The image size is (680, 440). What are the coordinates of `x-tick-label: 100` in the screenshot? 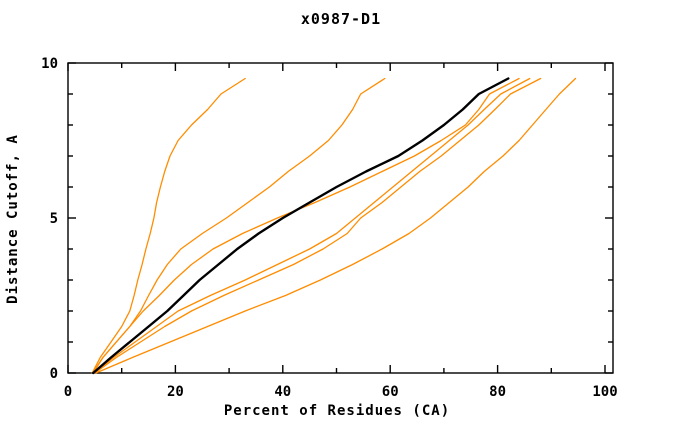 It's located at (604, 392).